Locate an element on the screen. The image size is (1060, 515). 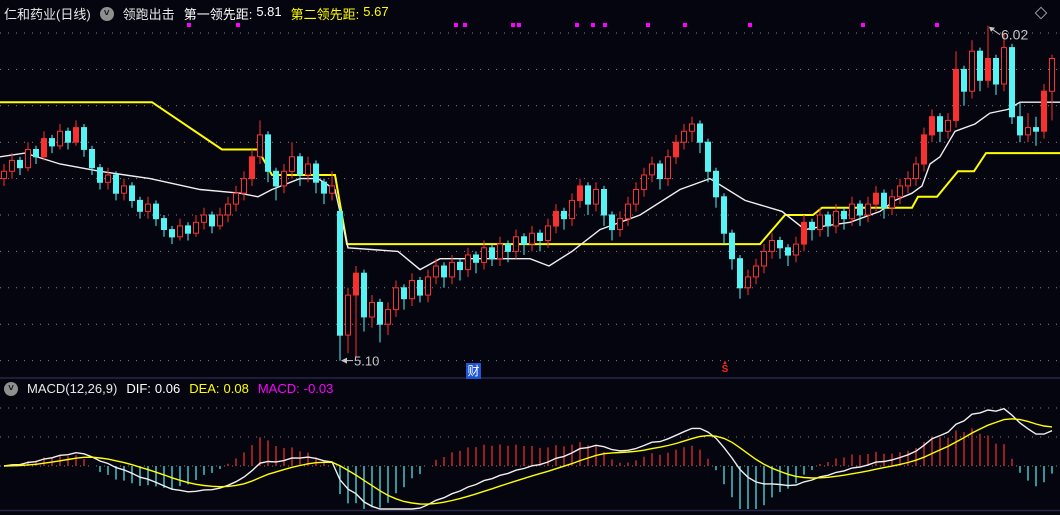
sell-marker-letter: S is located at coordinates (725, 369).